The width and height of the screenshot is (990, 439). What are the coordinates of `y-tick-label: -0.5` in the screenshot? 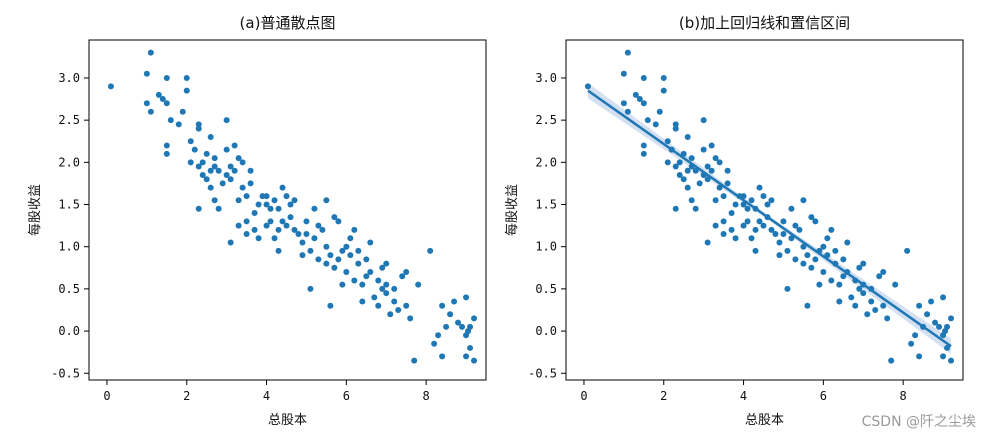 It's located at (542, 373).